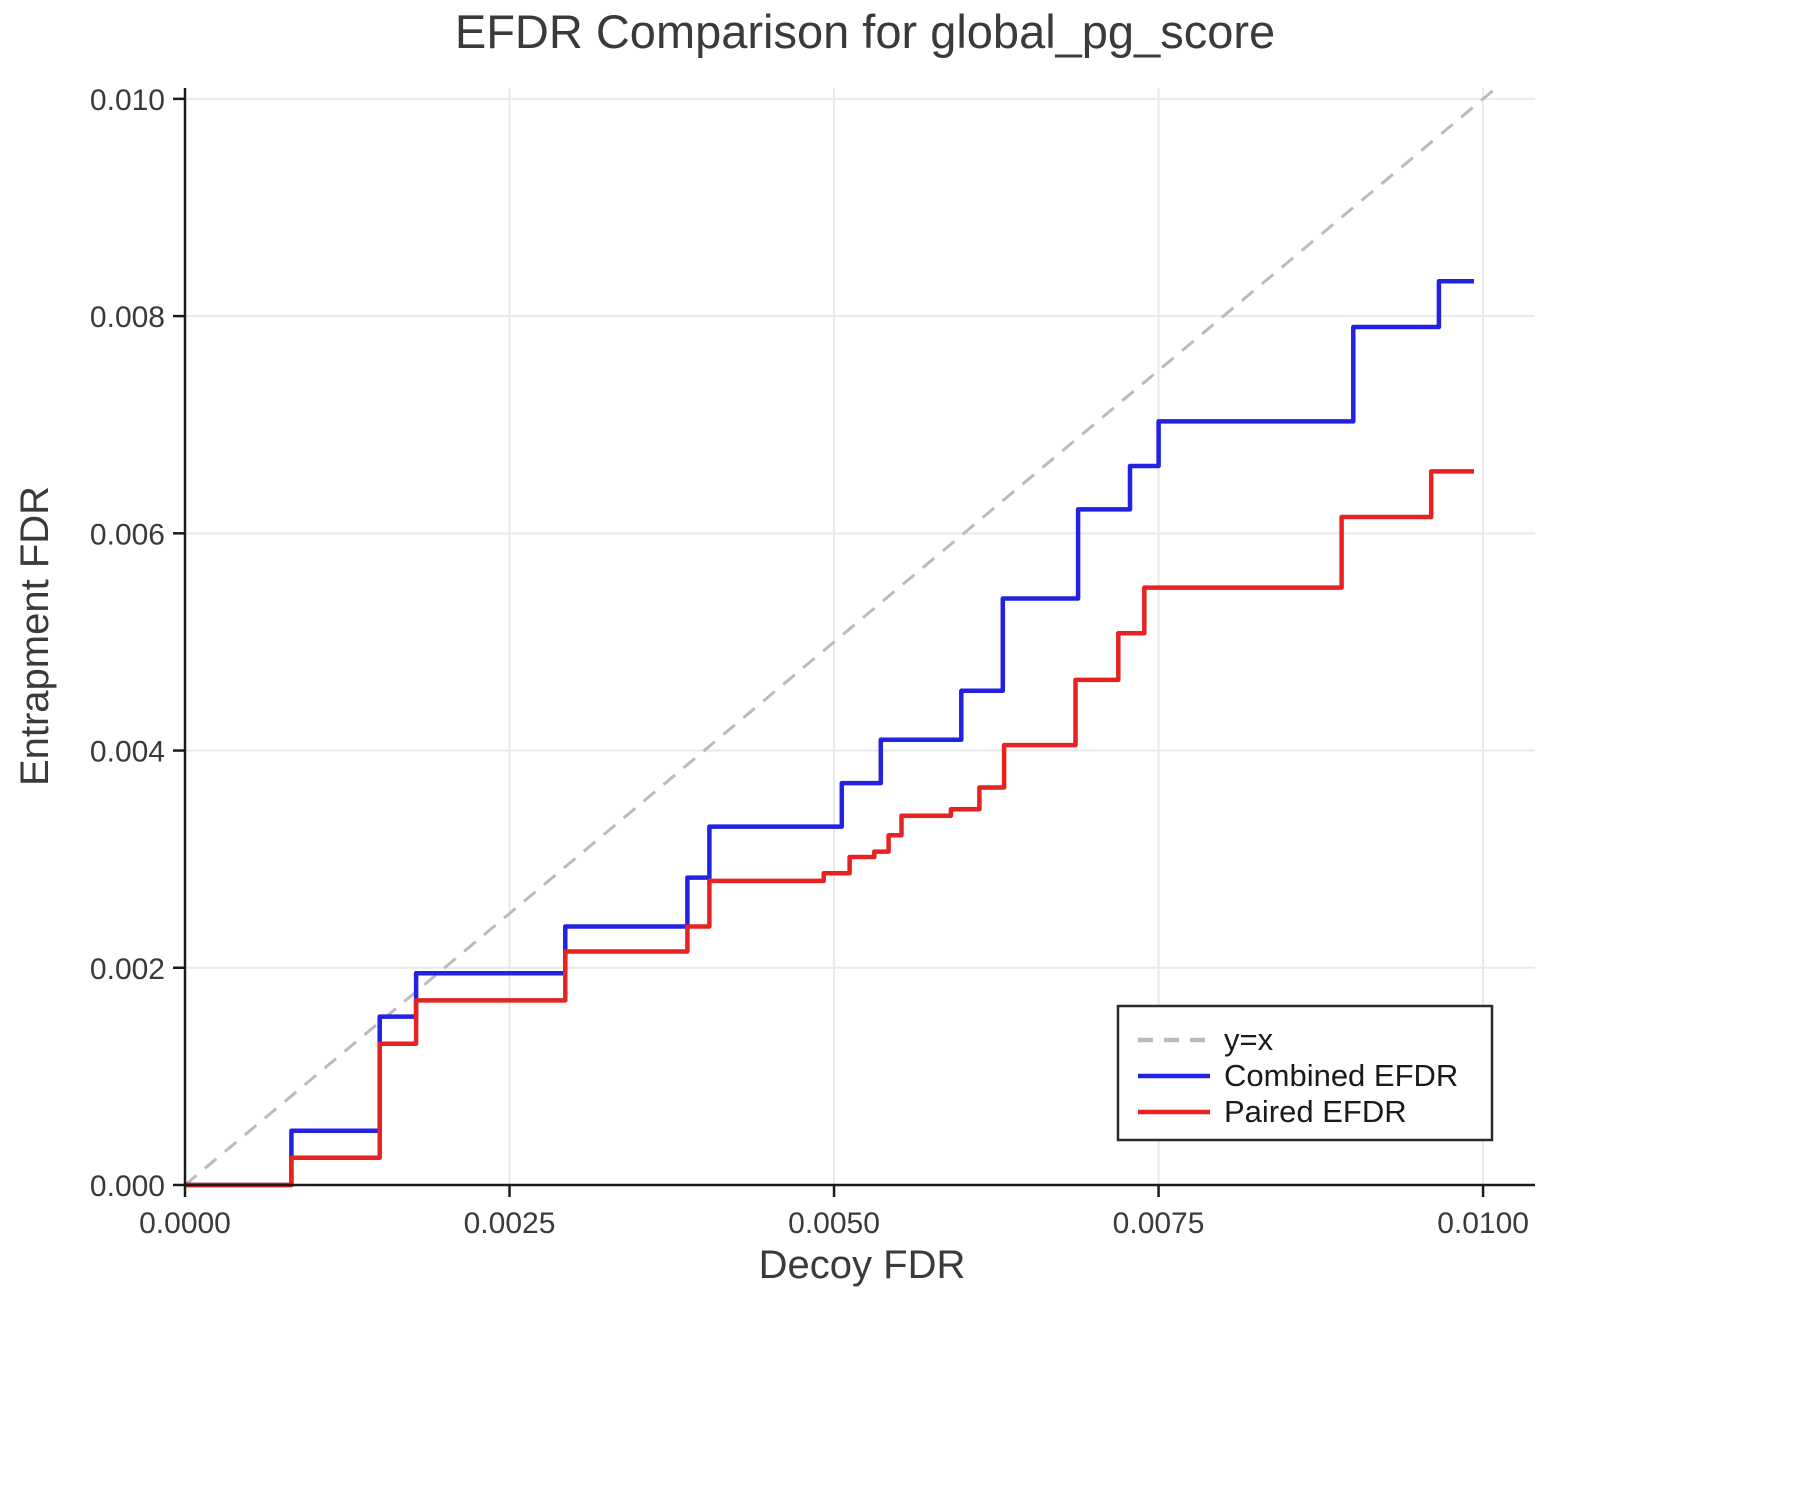  What do you see at coordinates (35, 636) in the screenshot?
I see `y-axis-label: Entrapment FDR` at bounding box center [35, 636].